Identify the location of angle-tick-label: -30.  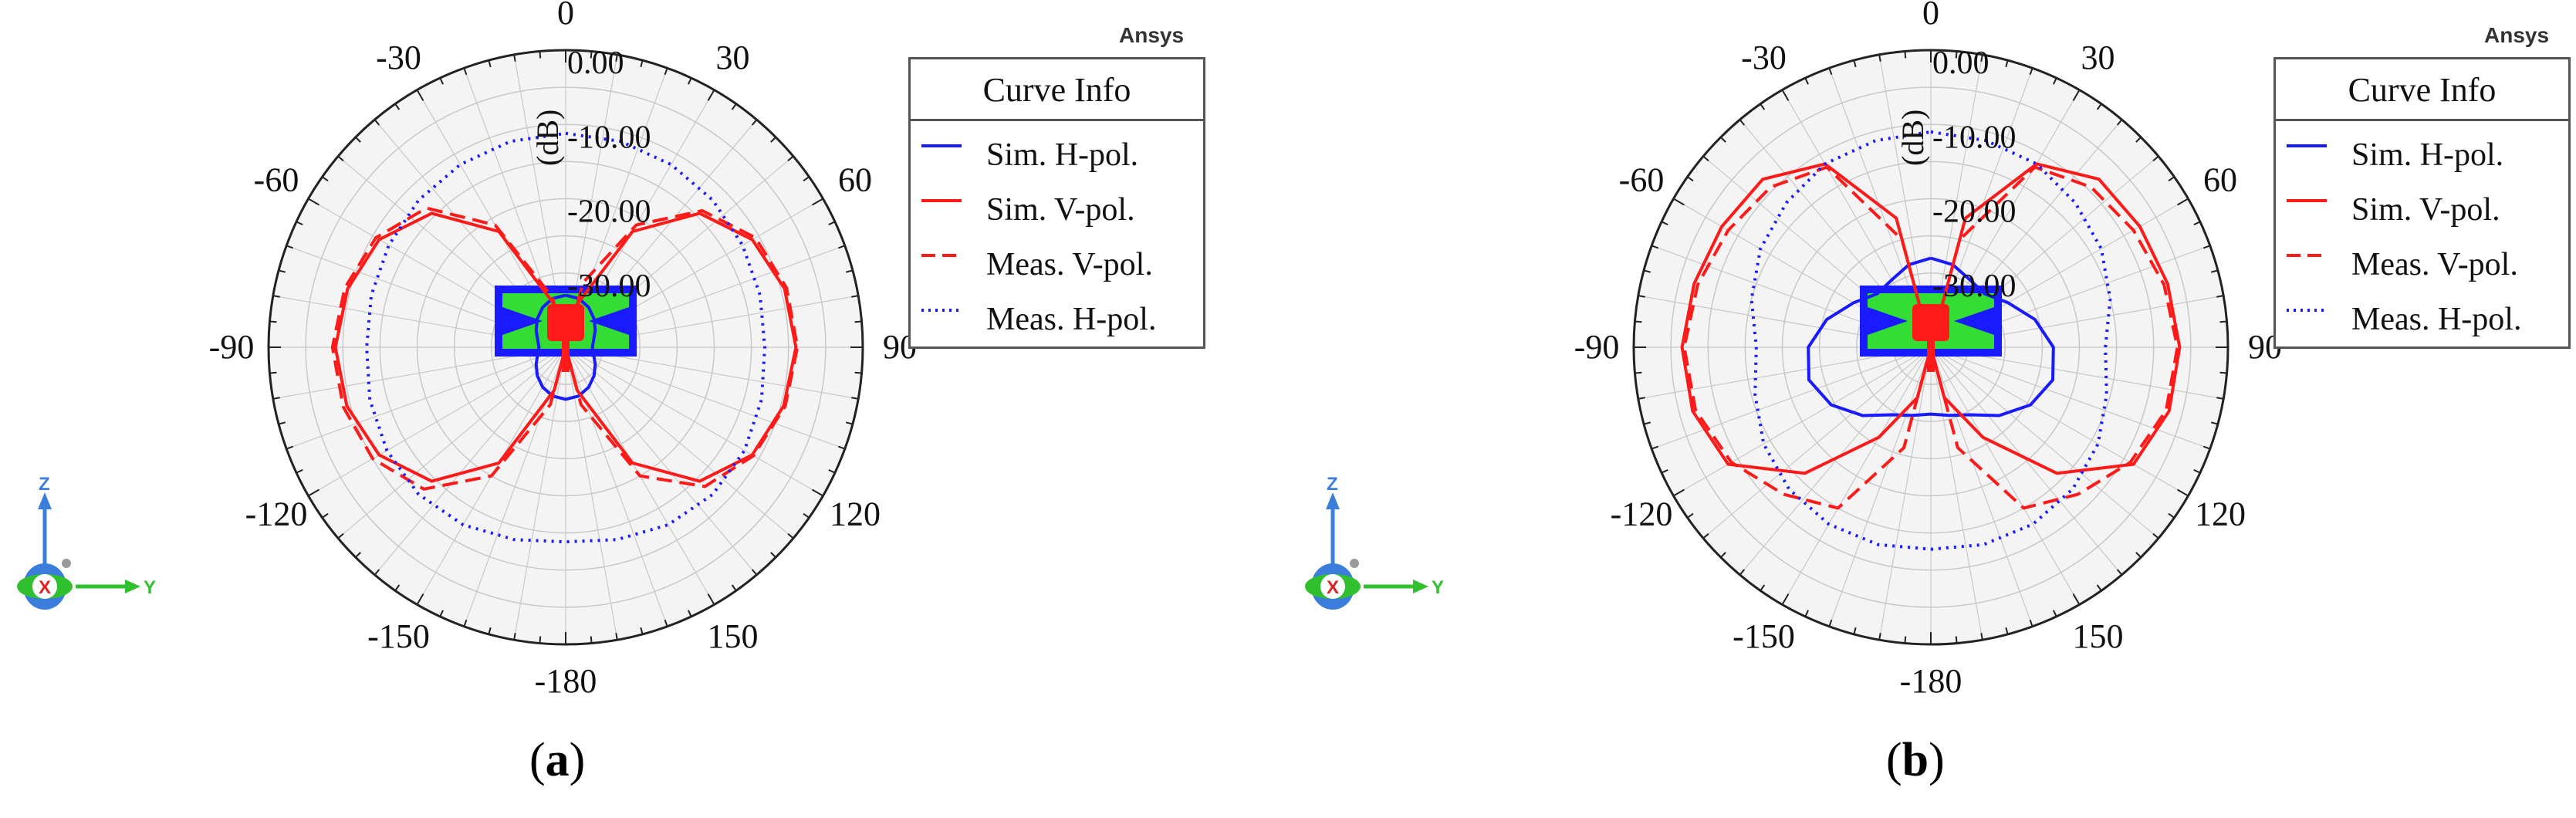
(1764, 58).